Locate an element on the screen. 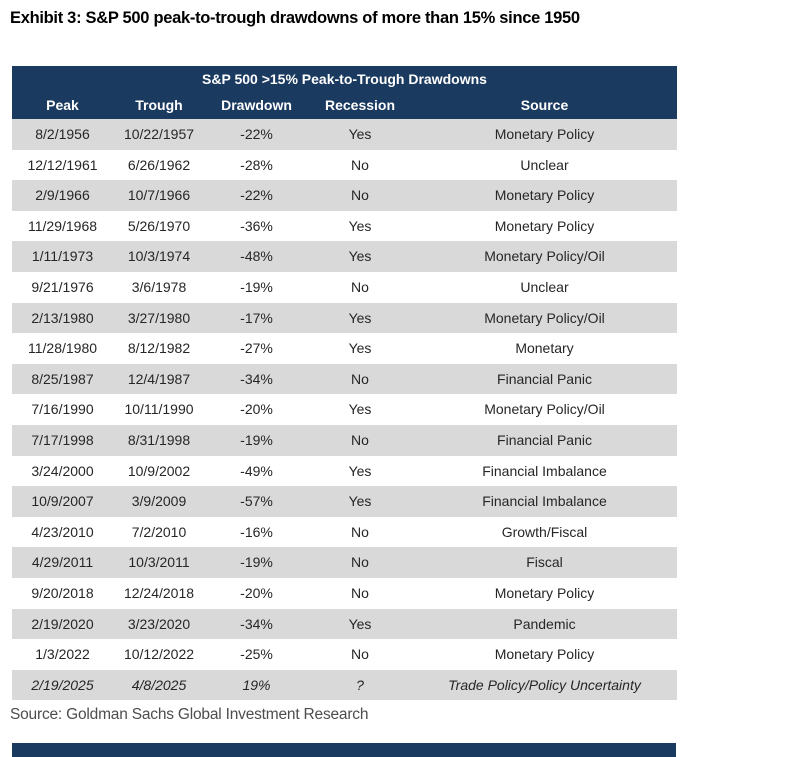 Image resolution: width=800 pixels, height=757 pixels. cell-trough: 3/27/1980 is located at coordinates (159, 317).